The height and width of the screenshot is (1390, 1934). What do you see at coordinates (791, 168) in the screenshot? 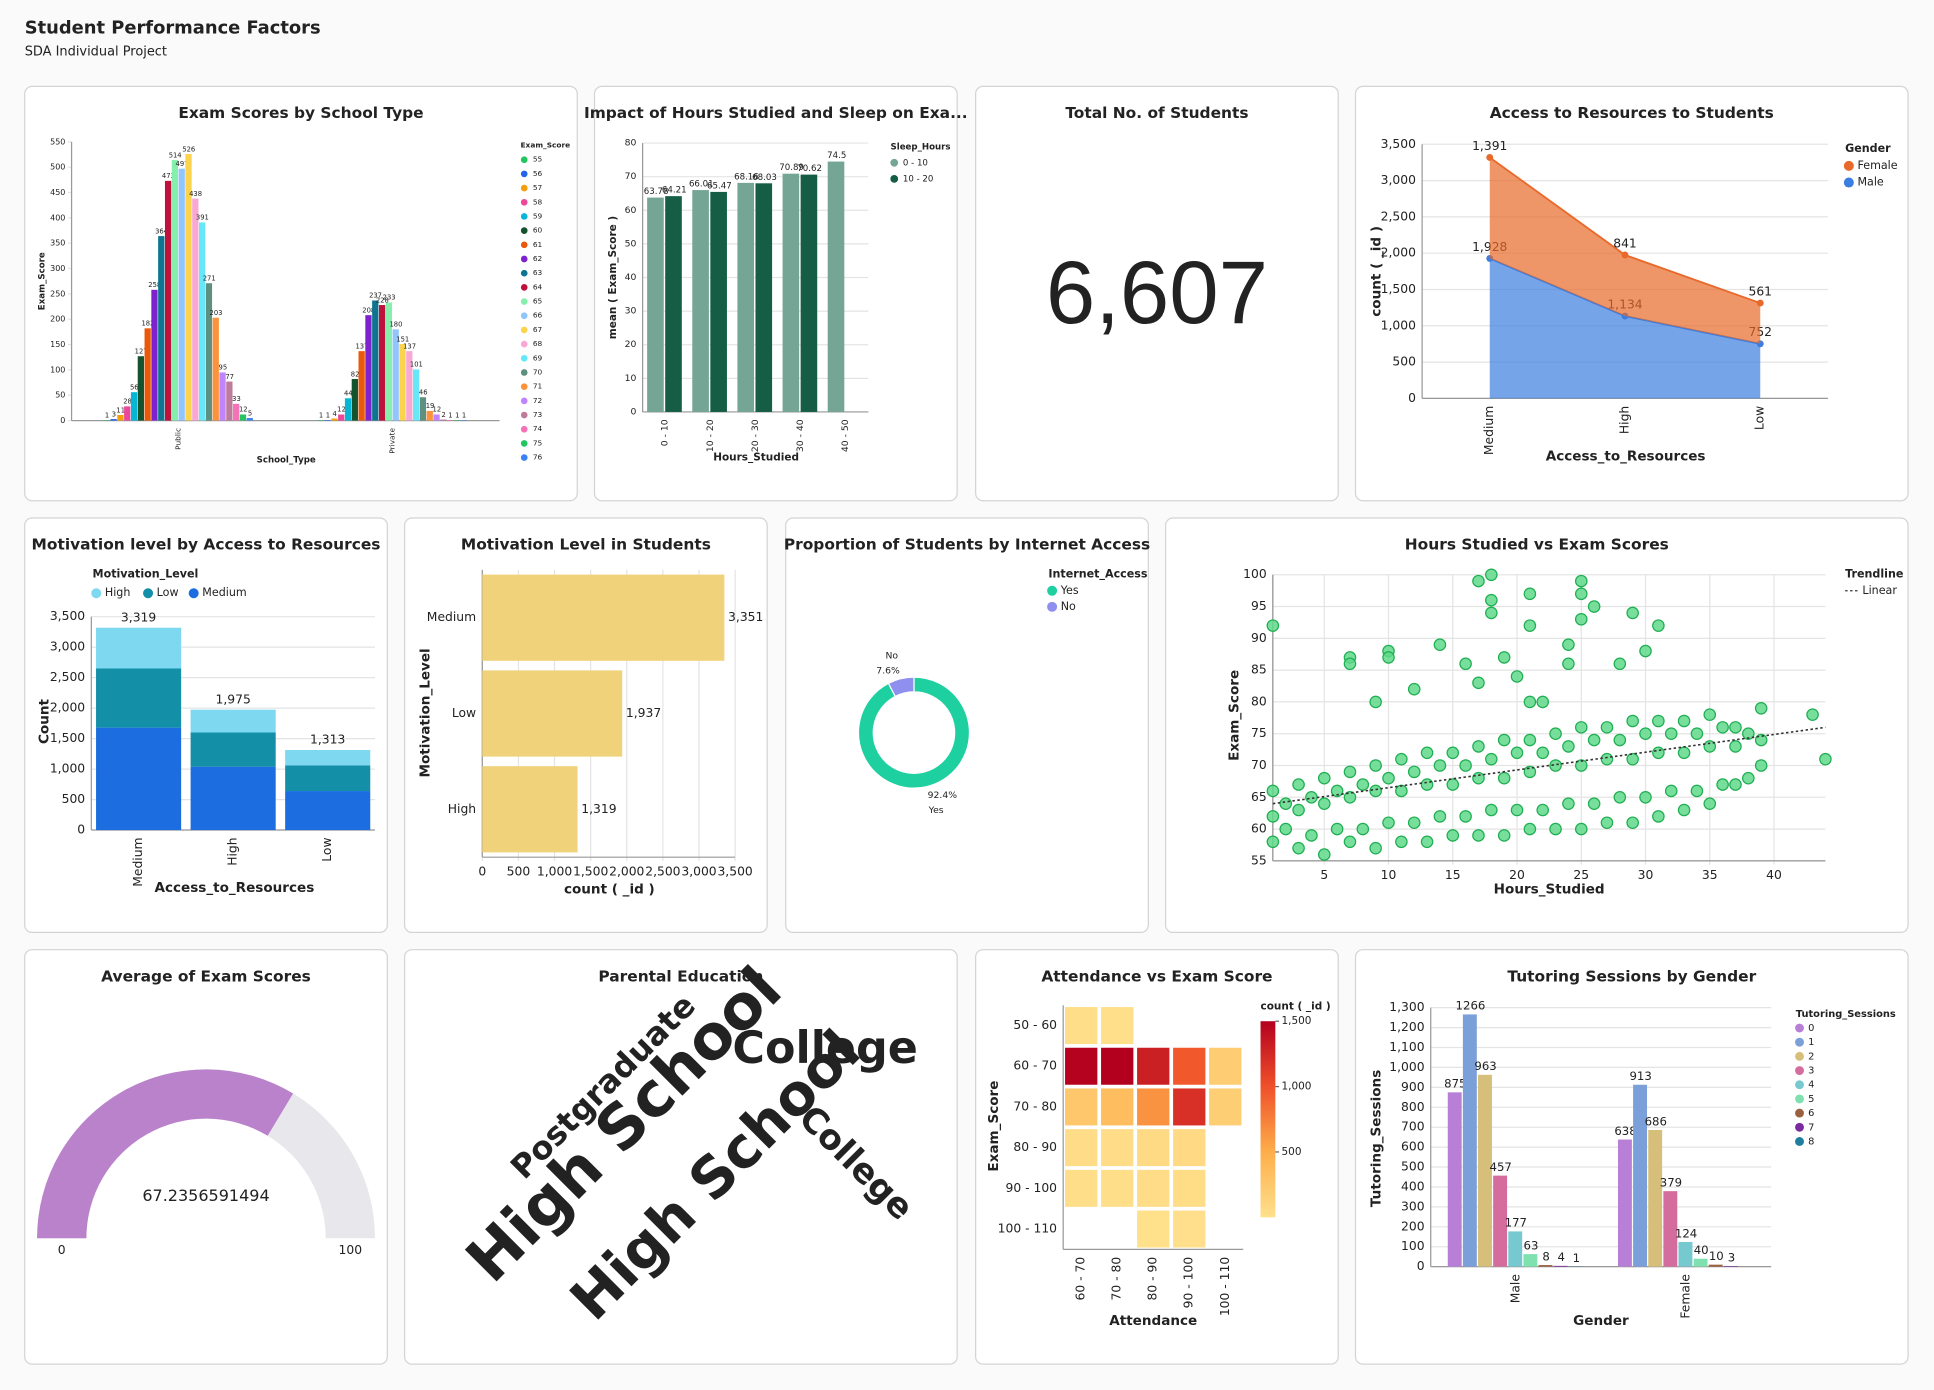
I see `data-label: 70.89` at bounding box center [791, 168].